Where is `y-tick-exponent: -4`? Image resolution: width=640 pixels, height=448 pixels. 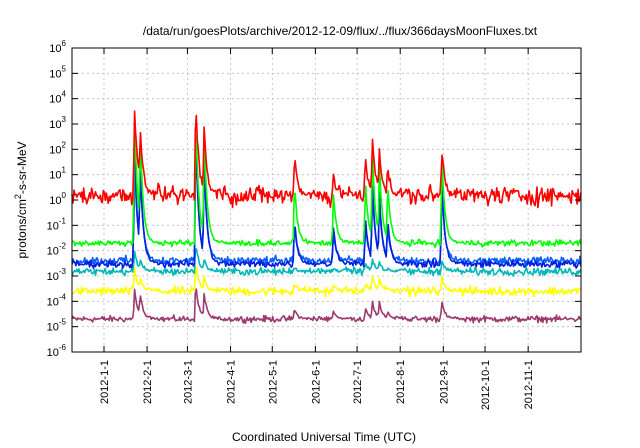
y-tick-exponent: -4 is located at coordinates (63, 296).